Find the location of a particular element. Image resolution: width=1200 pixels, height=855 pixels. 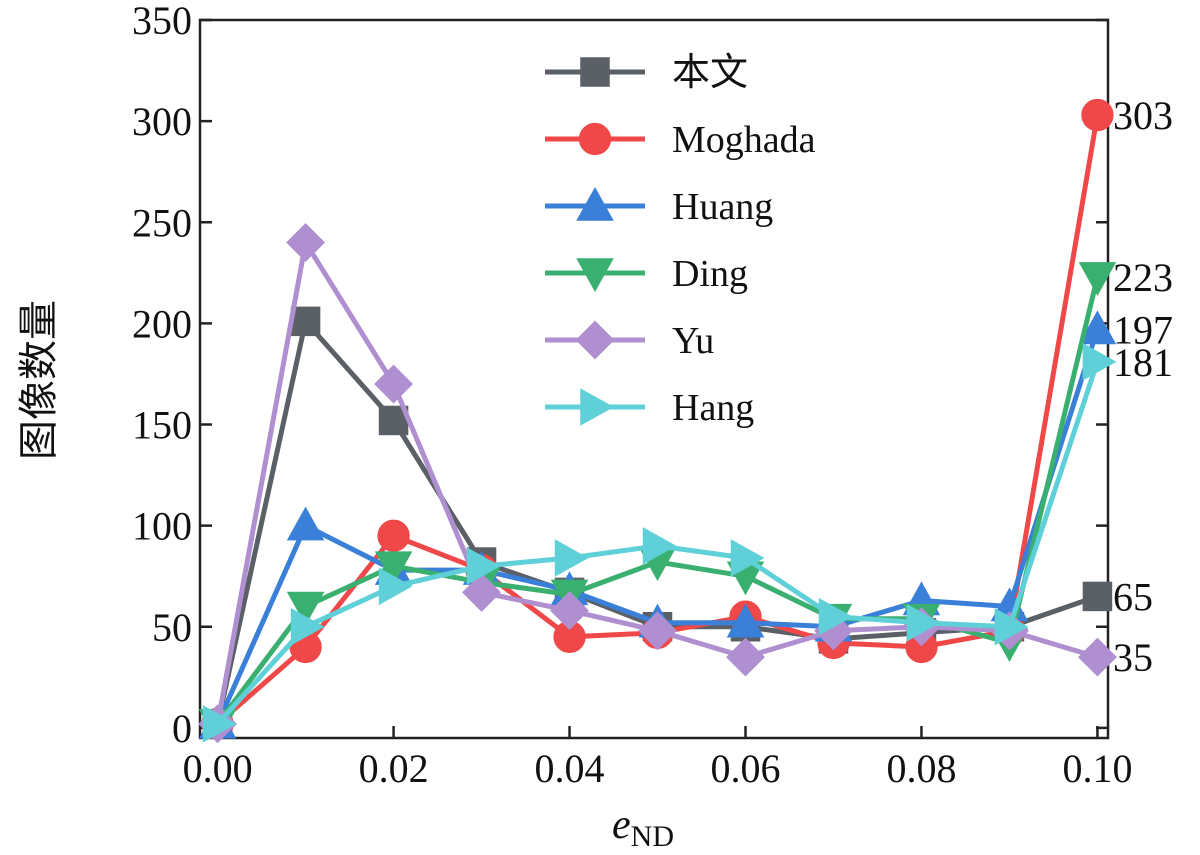

legend-entry: Moghada is located at coordinates (680, 140).